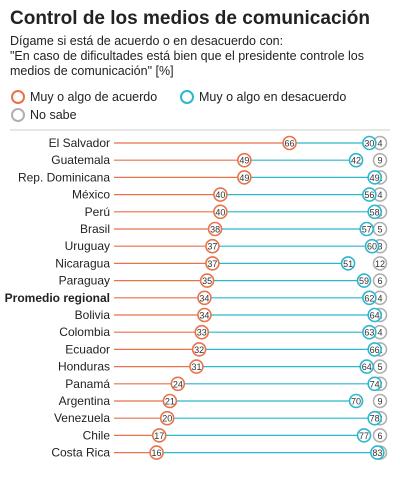  Describe the element at coordinates (97, 435) in the screenshot. I see `category-label: Chile` at that location.